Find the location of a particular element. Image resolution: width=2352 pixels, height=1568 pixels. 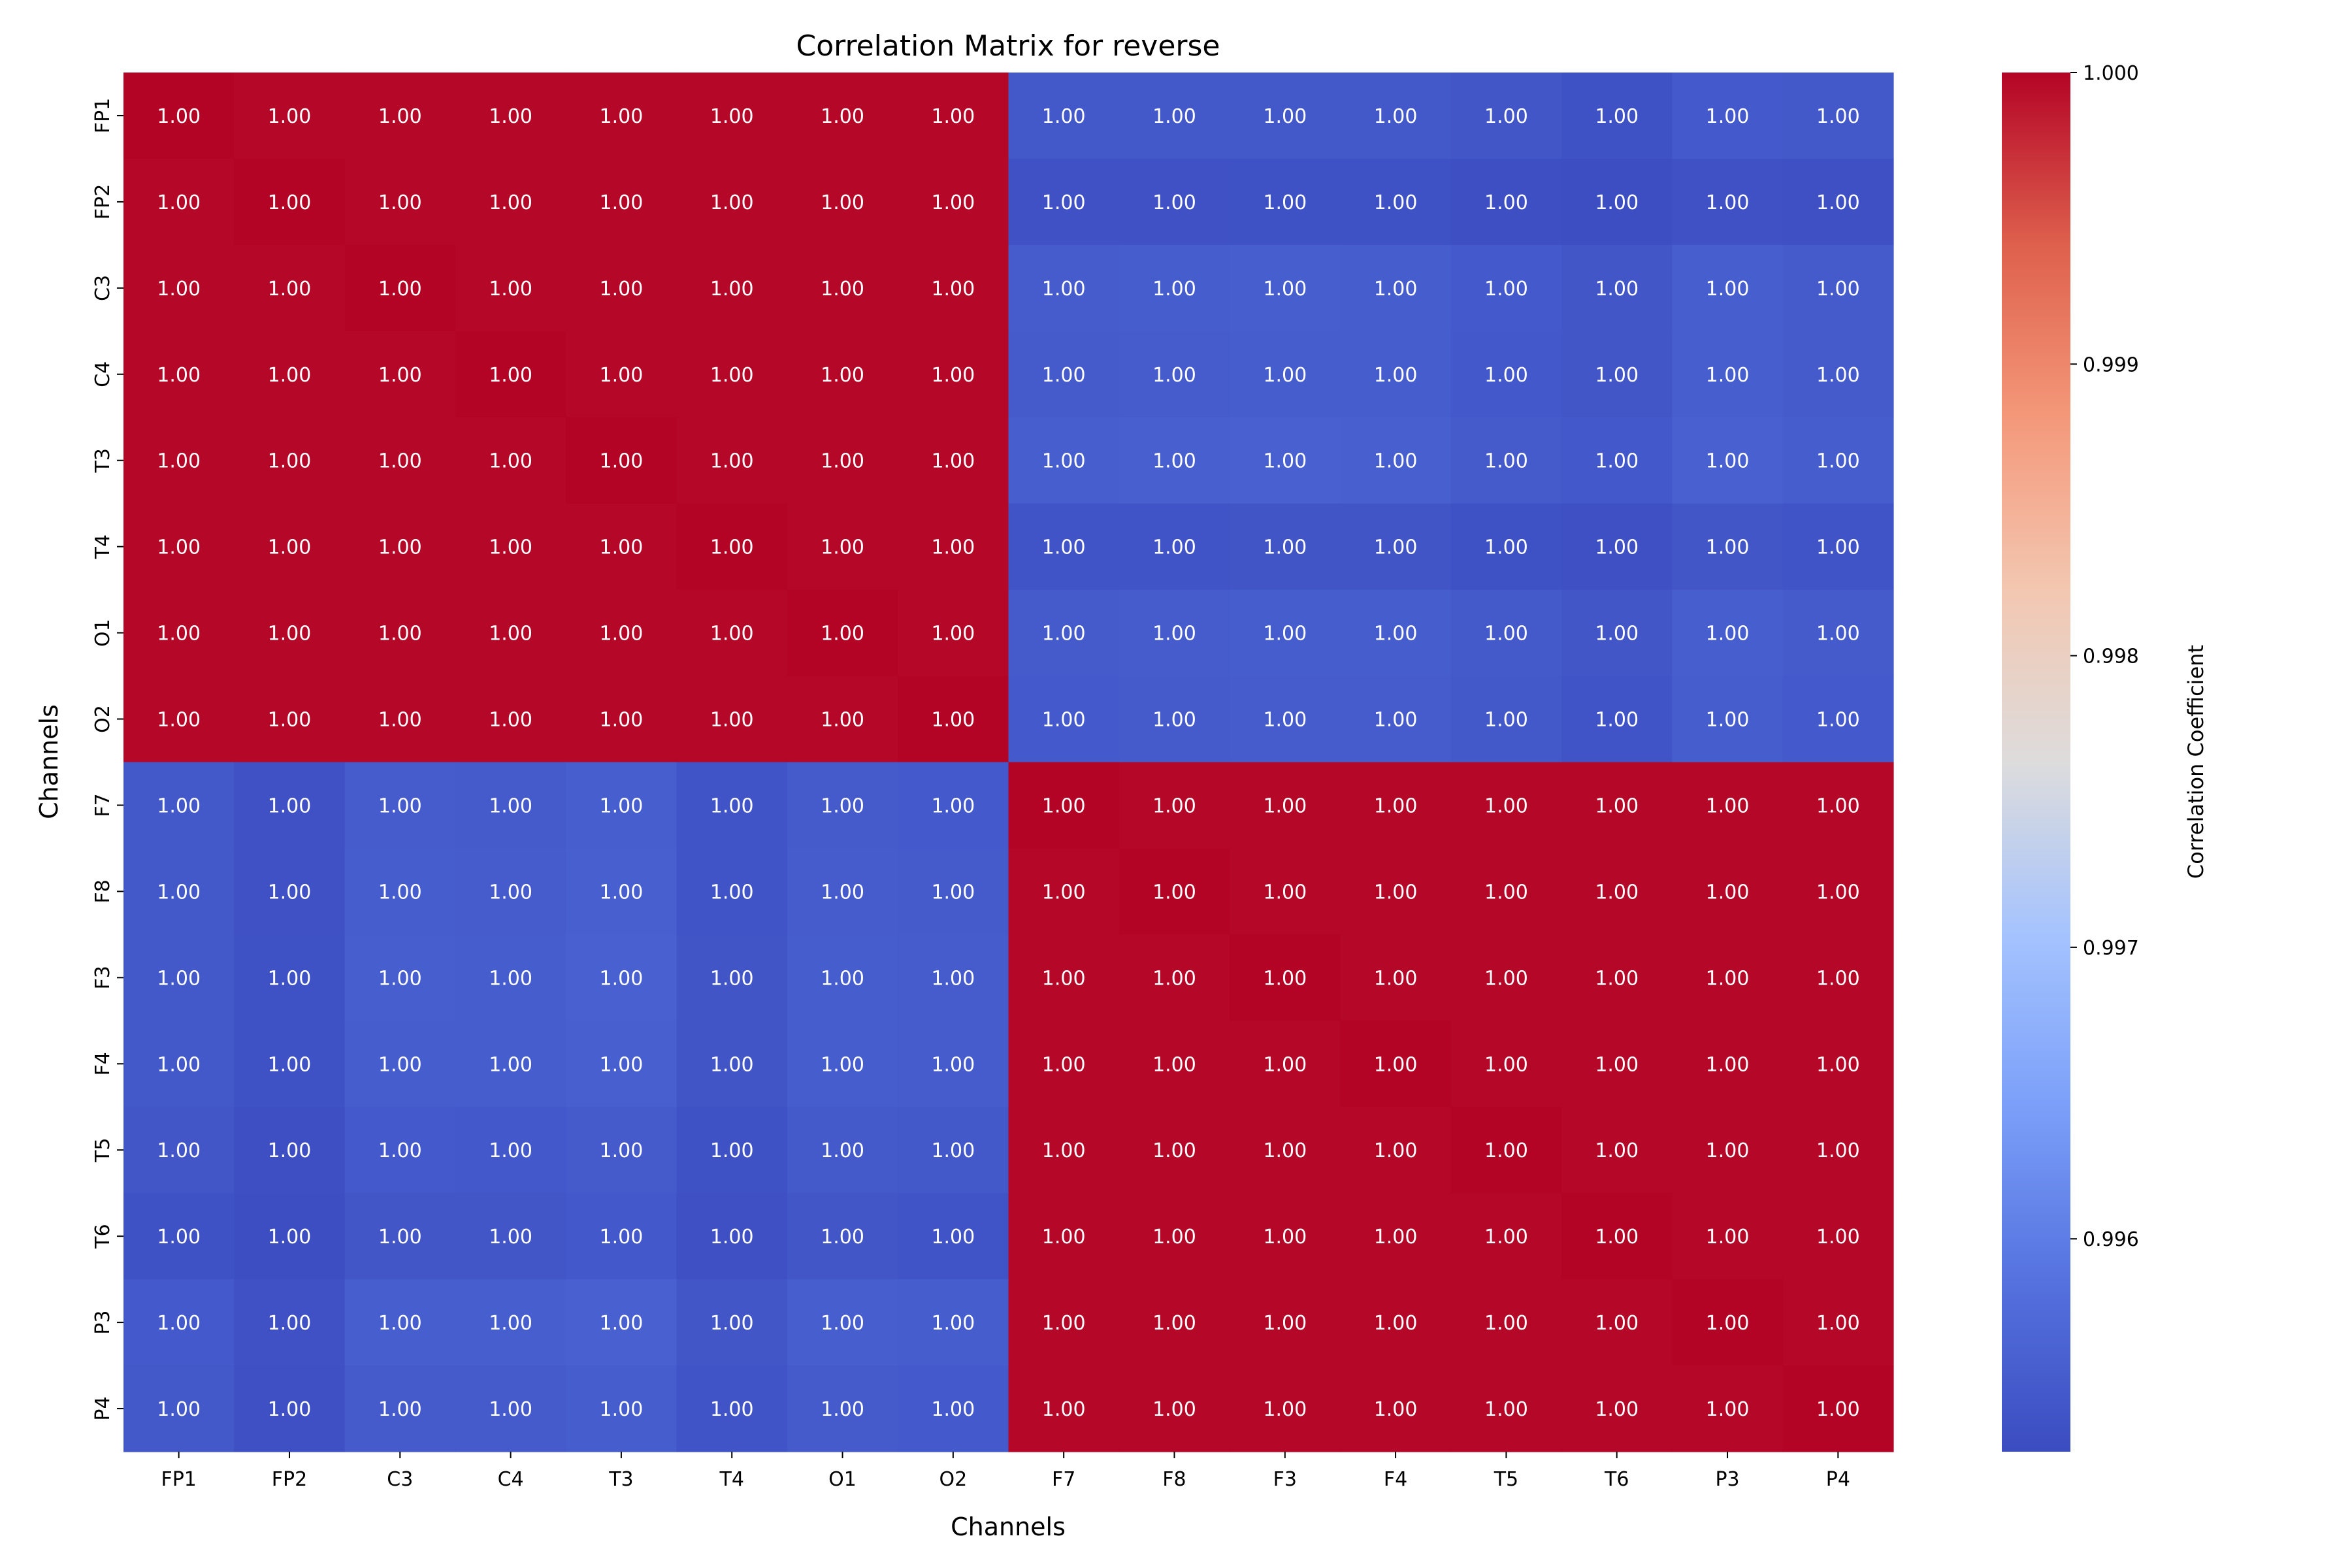

cell-T5-FP2 is located at coordinates (290, 1150).